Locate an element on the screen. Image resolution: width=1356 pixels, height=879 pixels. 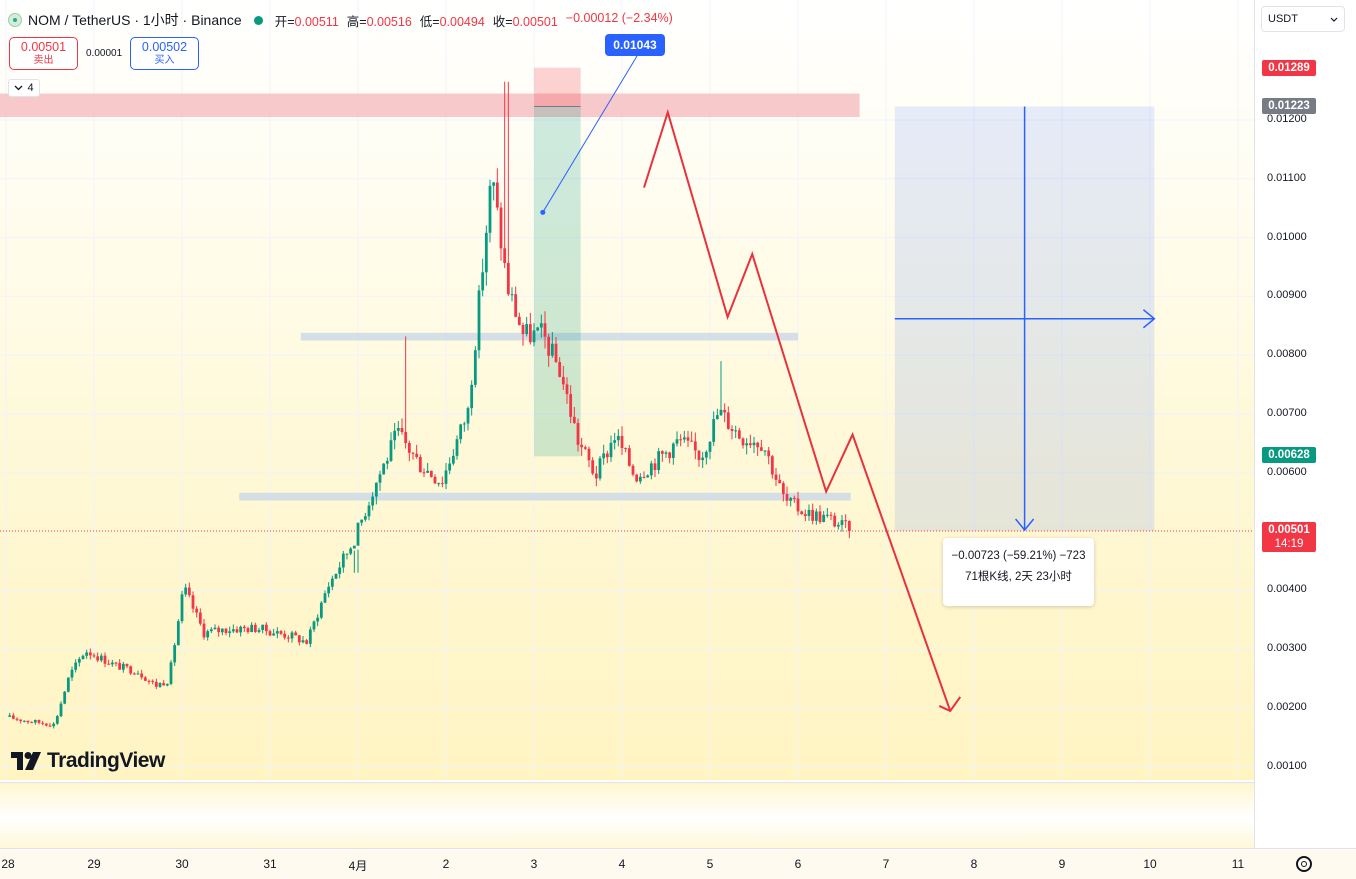
time-tick-label: 30 is located at coordinates (182, 864).